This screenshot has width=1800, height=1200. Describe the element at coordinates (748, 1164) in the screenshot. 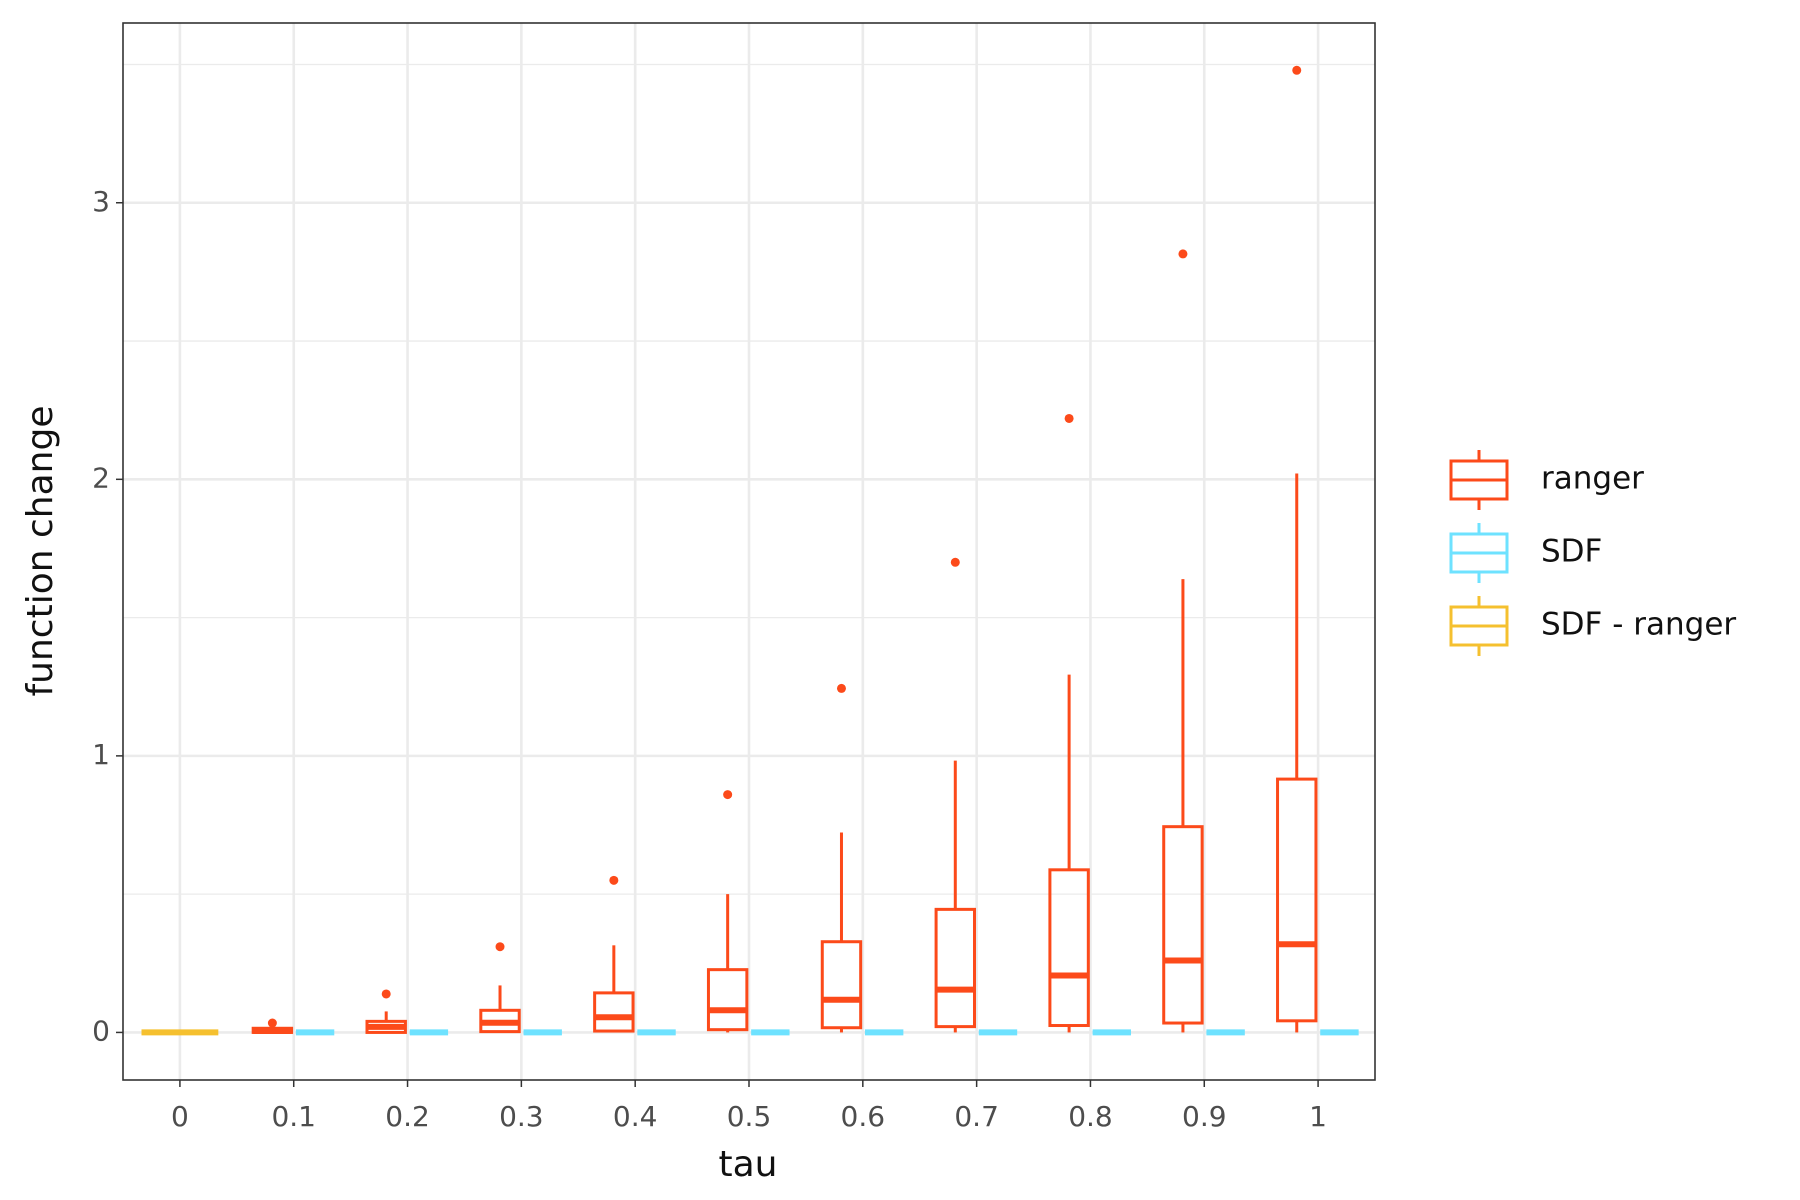

I see `x-axis-title: tau` at that location.